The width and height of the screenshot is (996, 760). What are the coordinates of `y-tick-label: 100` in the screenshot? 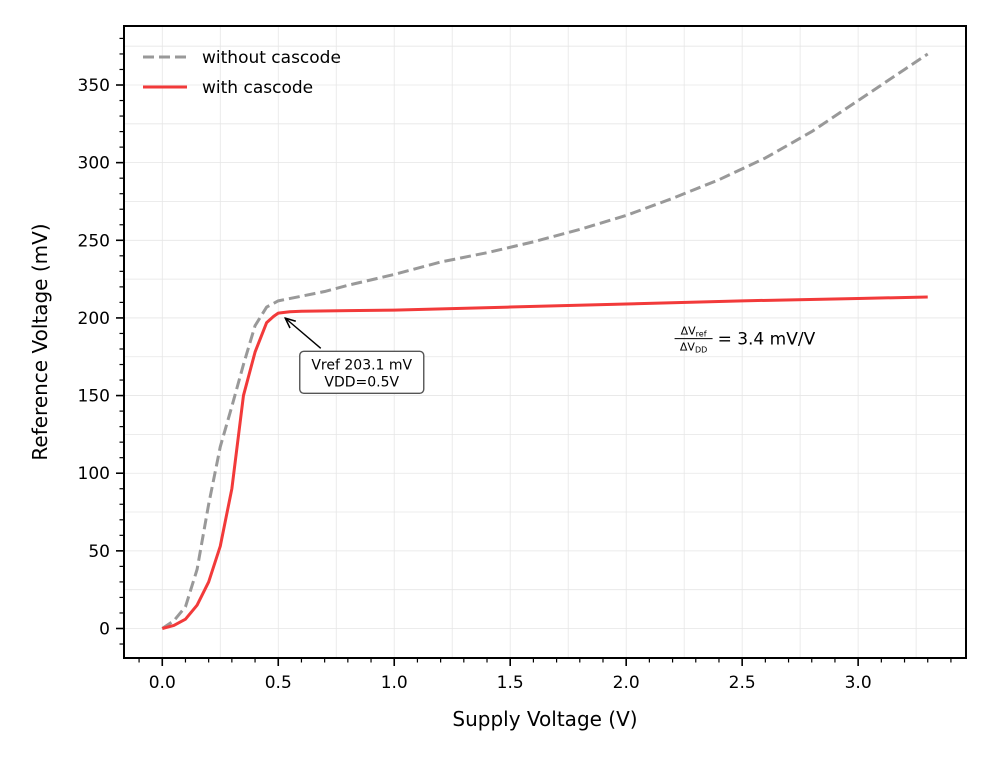 It's located at (94, 474).